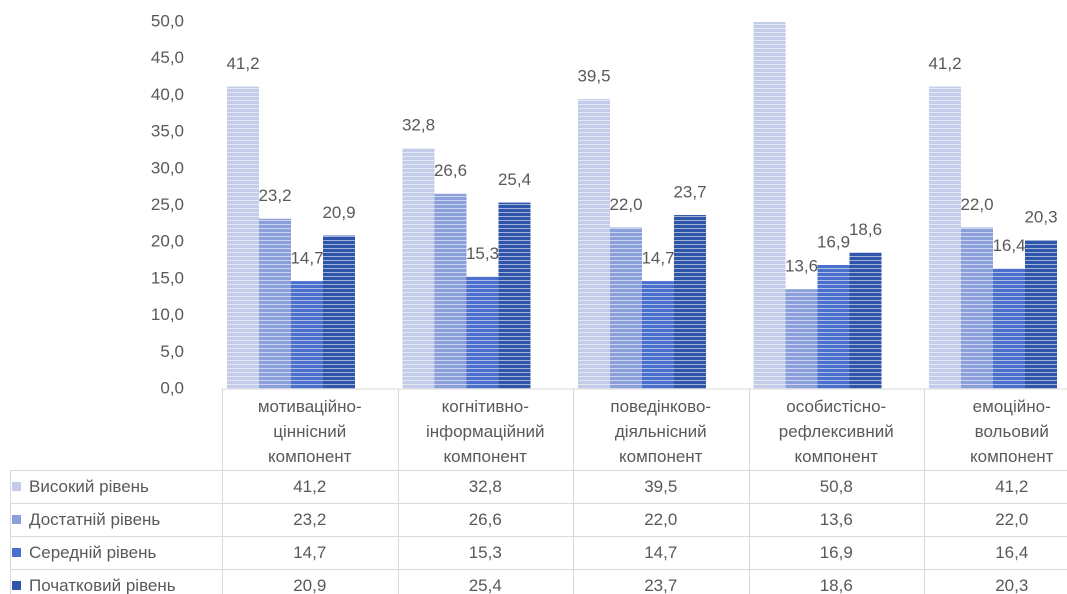 The height and width of the screenshot is (594, 1067). What do you see at coordinates (450, 170) in the screenshot?
I see `data-label: 26,6` at bounding box center [450, 170].